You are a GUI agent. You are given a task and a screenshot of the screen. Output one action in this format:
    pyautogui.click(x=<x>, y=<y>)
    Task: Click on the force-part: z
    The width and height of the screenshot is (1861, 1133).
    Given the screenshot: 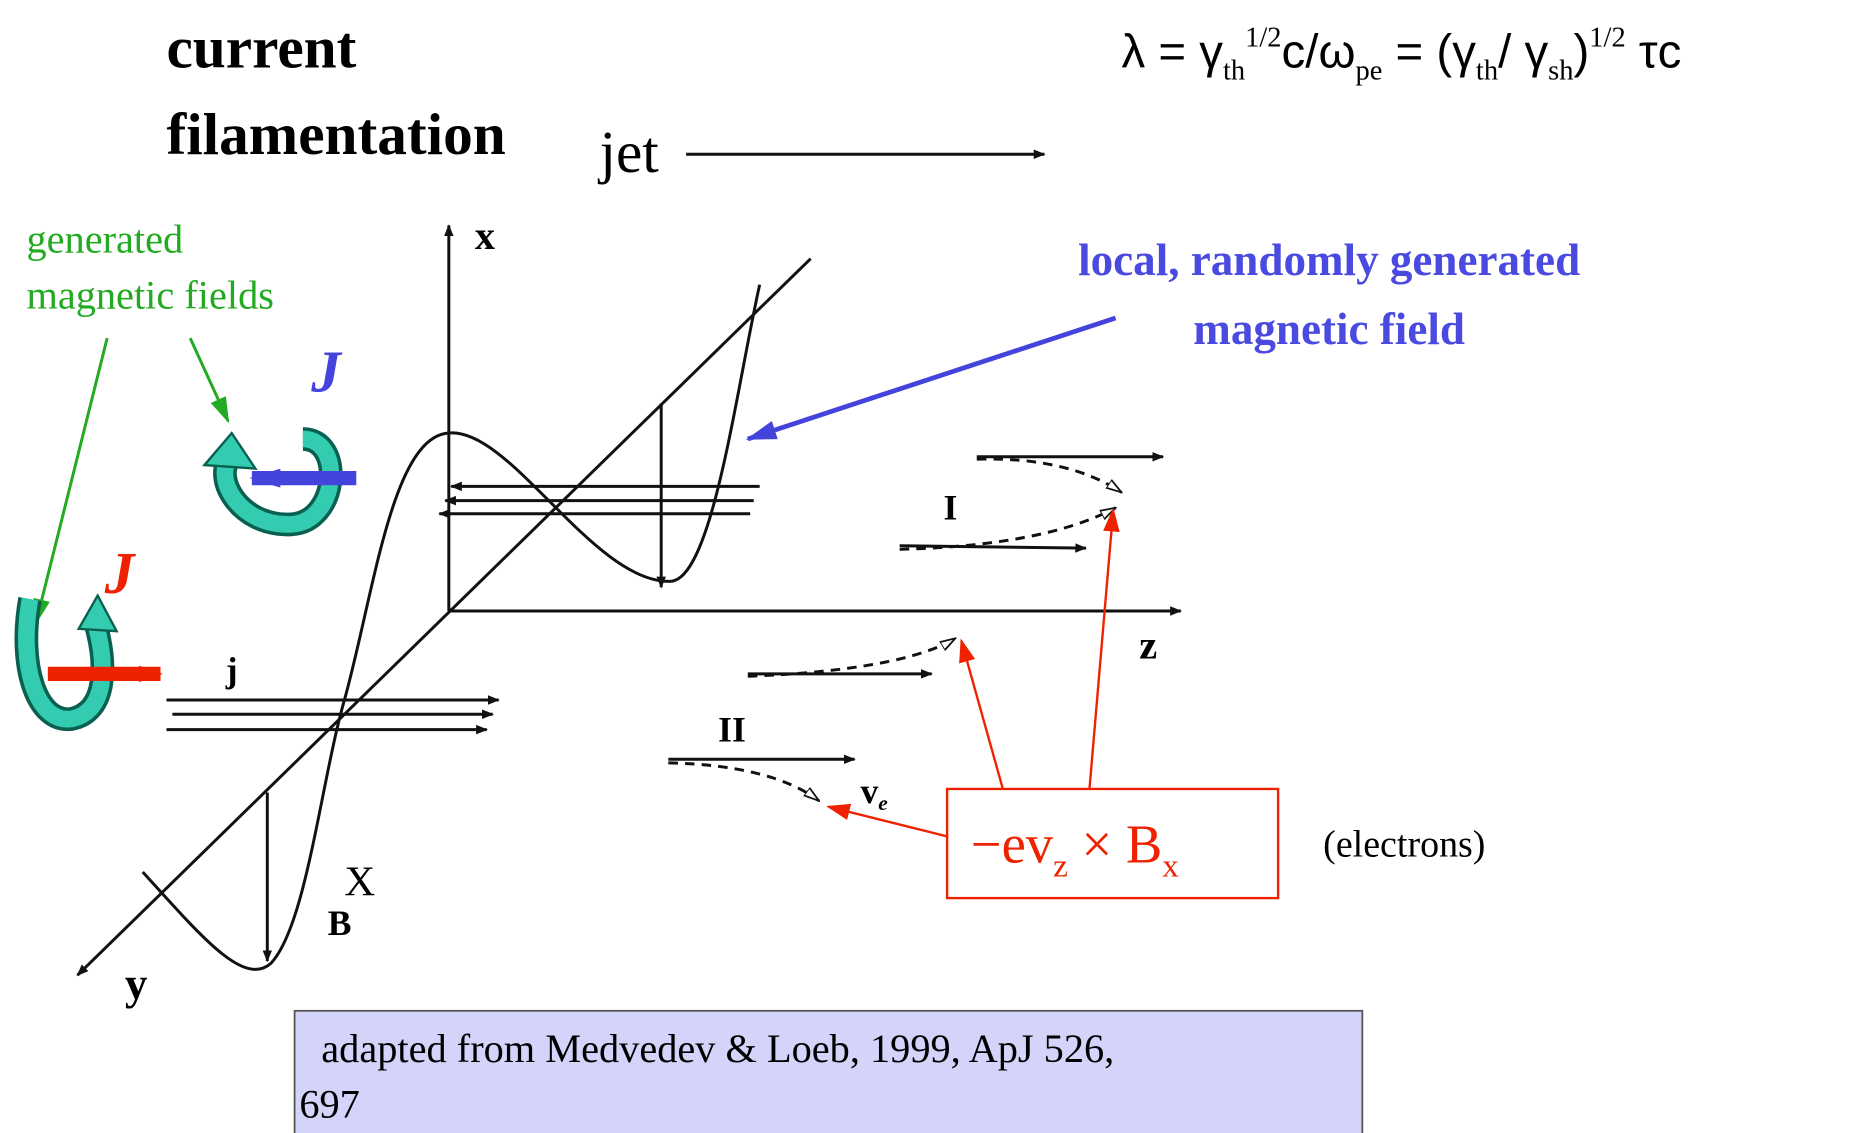 What is the action you would take?
    pyautogui.click(x=1060, y=866)
    